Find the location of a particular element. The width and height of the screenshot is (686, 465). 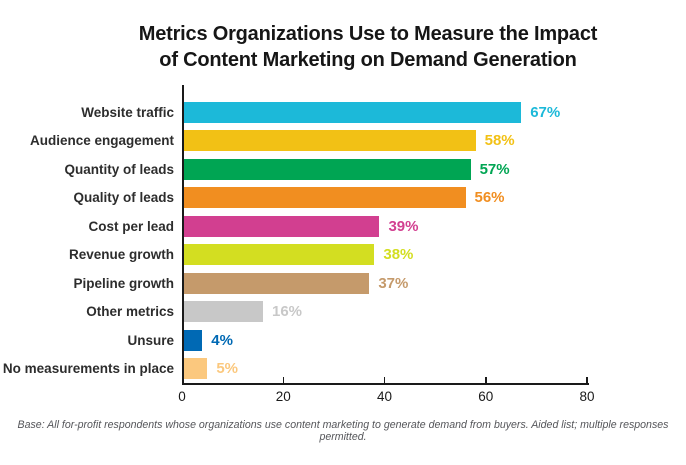

category-label: Unsure is located at coordinates (150, 340).